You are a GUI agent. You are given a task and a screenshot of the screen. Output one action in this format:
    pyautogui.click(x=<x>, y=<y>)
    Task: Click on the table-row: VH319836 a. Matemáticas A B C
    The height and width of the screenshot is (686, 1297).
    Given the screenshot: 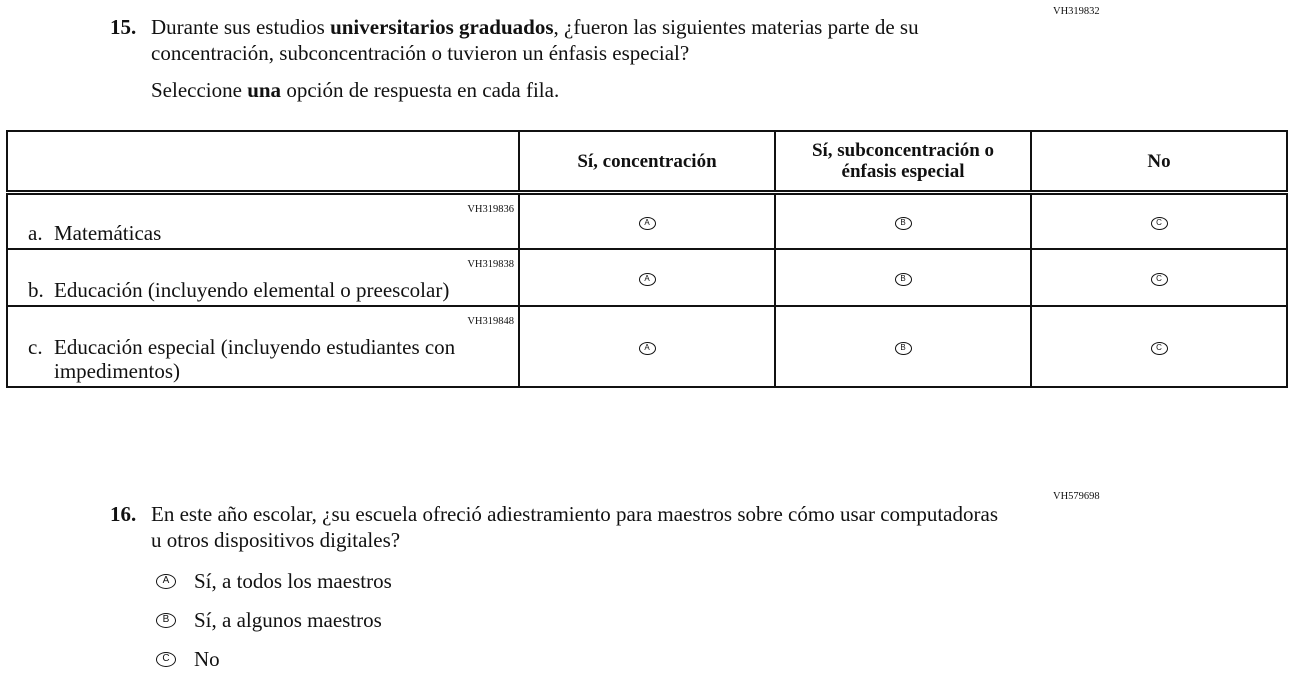 What is the action you would take?
    pyautogui.click(x=647, y=220)
    